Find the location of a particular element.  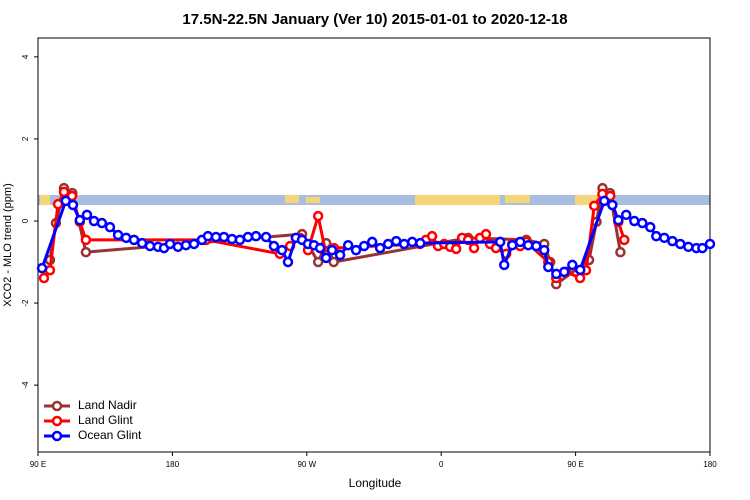

legend-label: Land Glint is located at coordinates (105, 420).